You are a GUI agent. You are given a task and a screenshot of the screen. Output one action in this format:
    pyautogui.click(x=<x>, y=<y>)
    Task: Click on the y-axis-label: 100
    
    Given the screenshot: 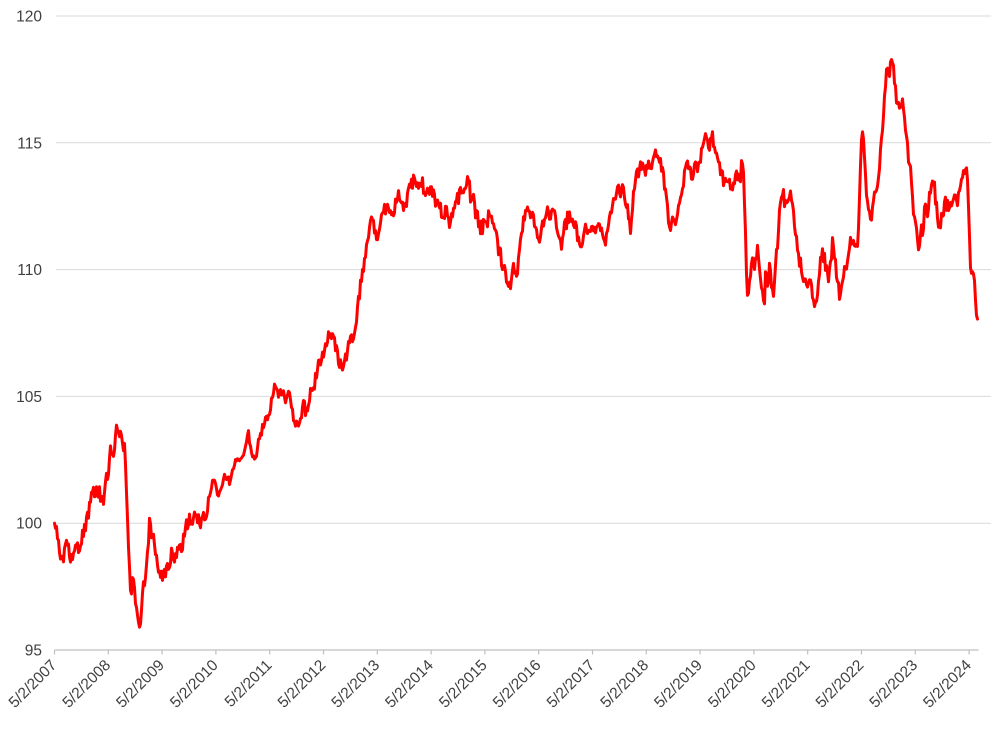 What is the action you would take?
    pyautogui.click(x=29, y=524)
    